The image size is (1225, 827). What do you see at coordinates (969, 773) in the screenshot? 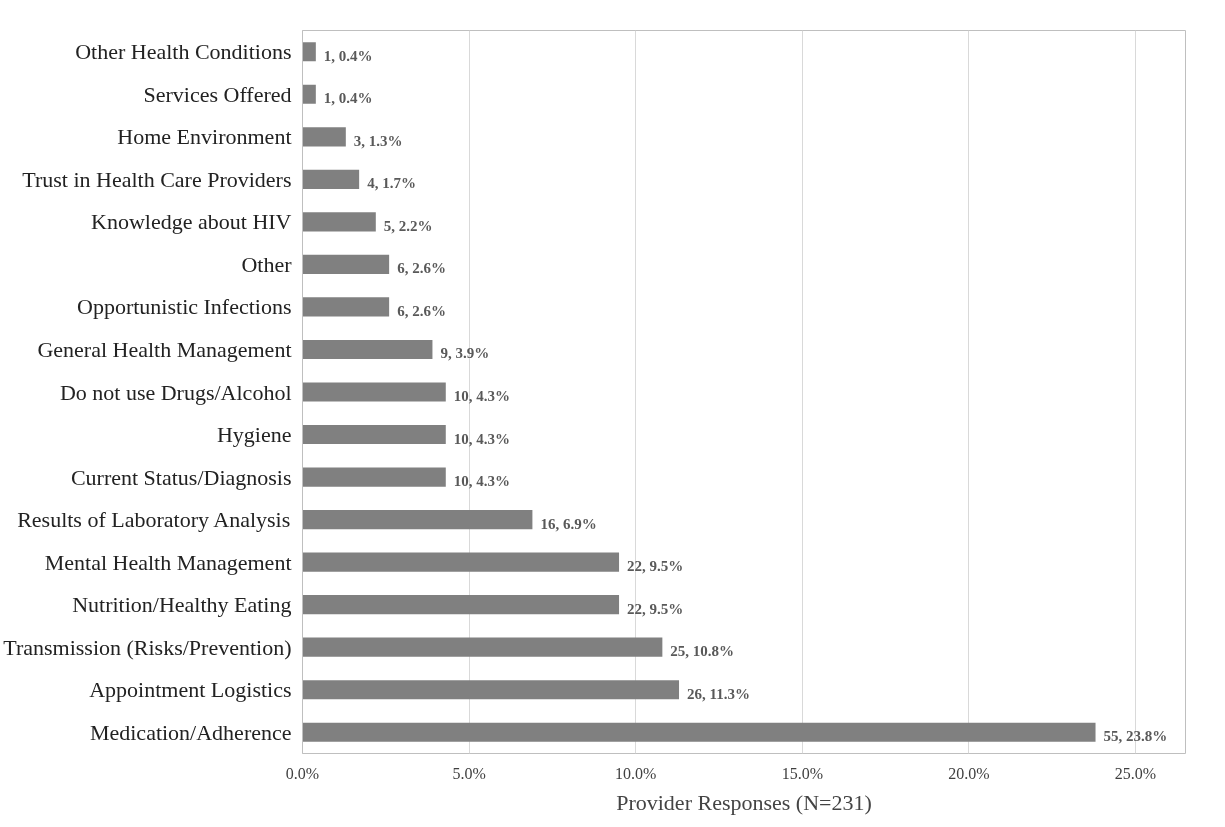
I see `x-tick-label: 20.0%` at bounding box center [969, 773].